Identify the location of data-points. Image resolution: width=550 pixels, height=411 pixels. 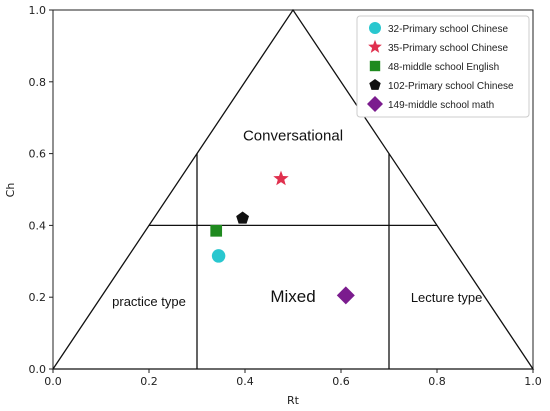
(282, 237).